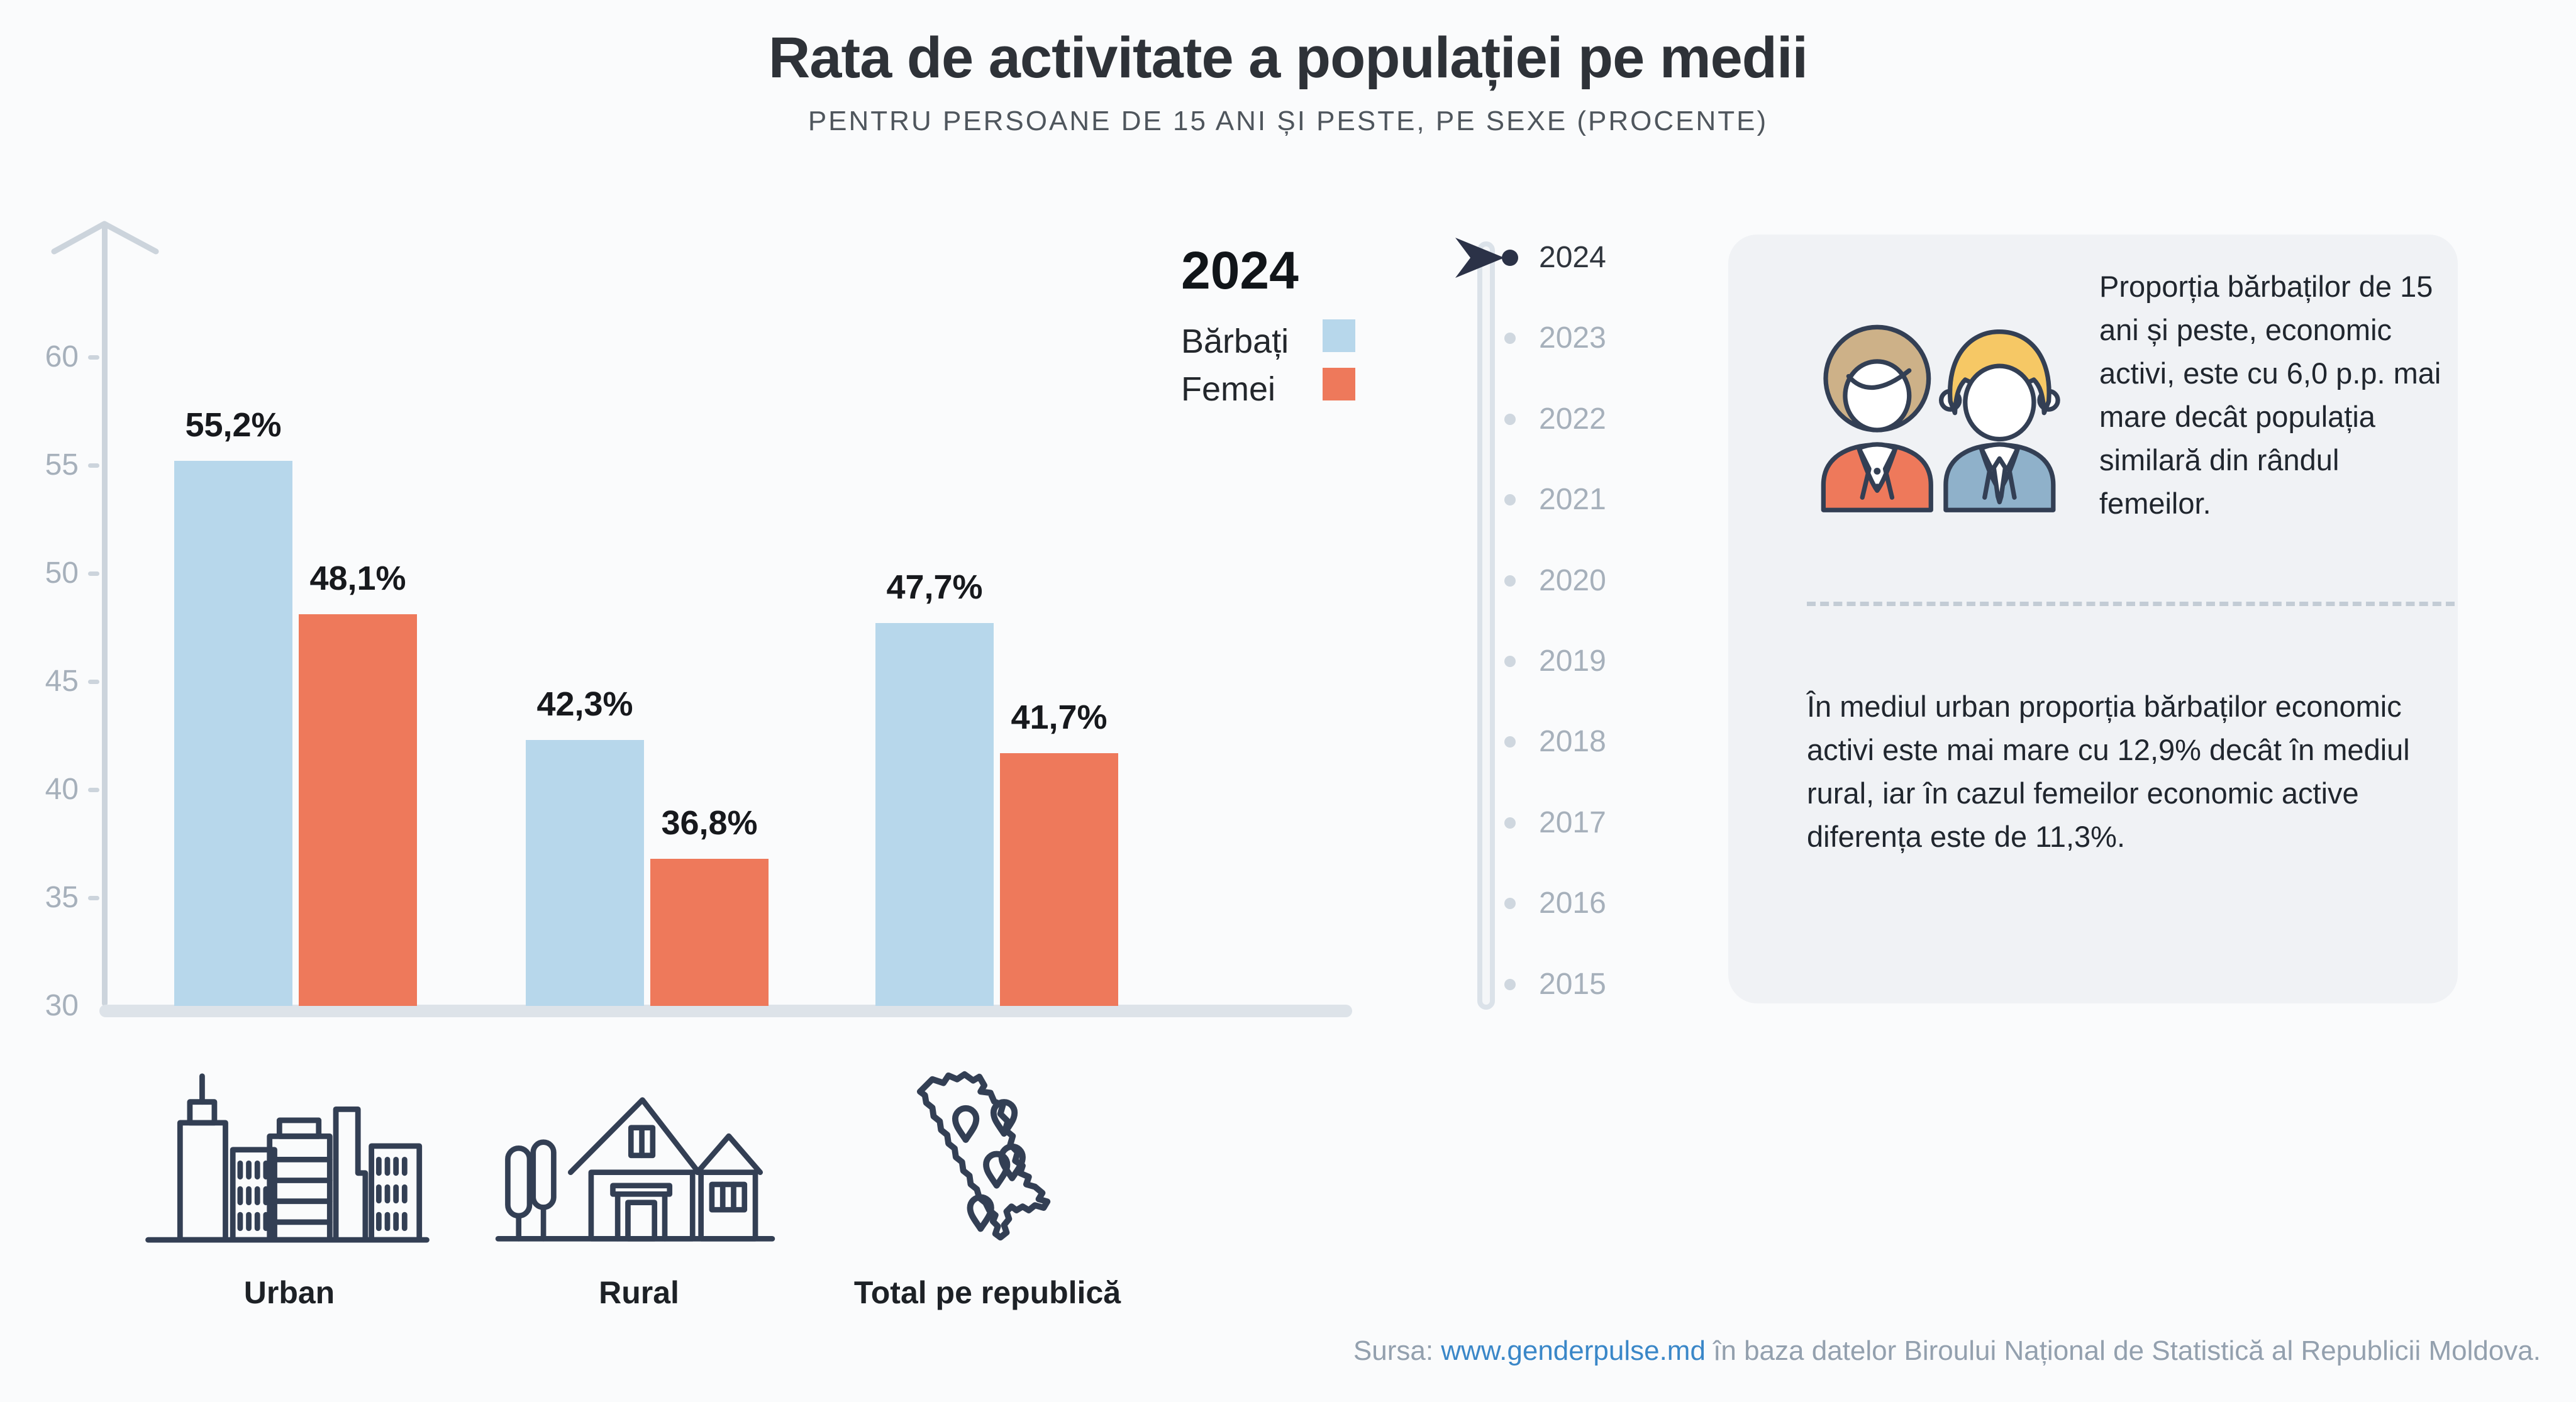  Describe the element at coordinates (1510, 500) in the screenshot. I see `timeline-dot-2021` at that location.